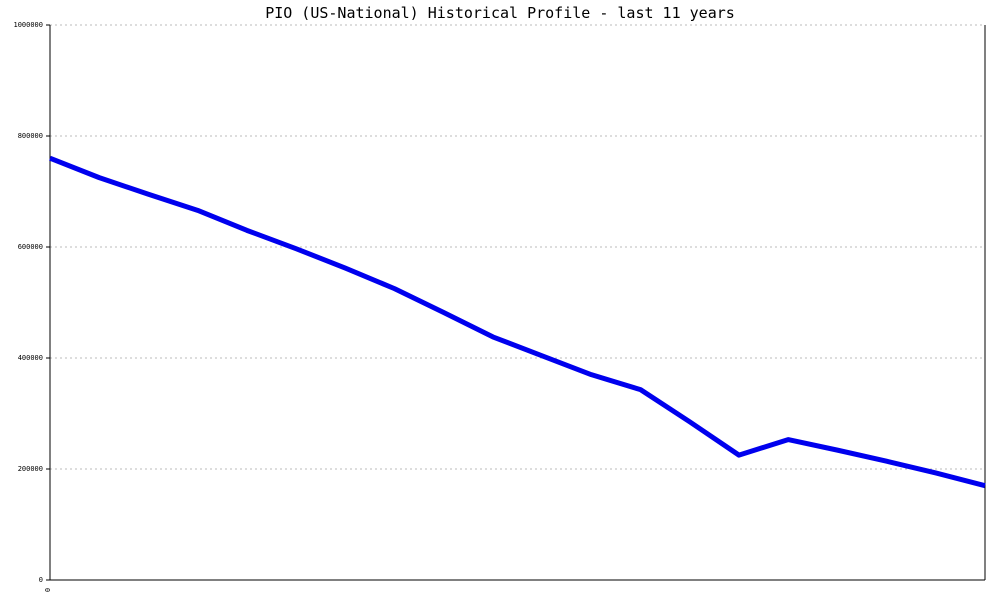 The width and height of the screenshot is (1000, 600). I want to click on x-tick-labels: 0, so click(48, 590).